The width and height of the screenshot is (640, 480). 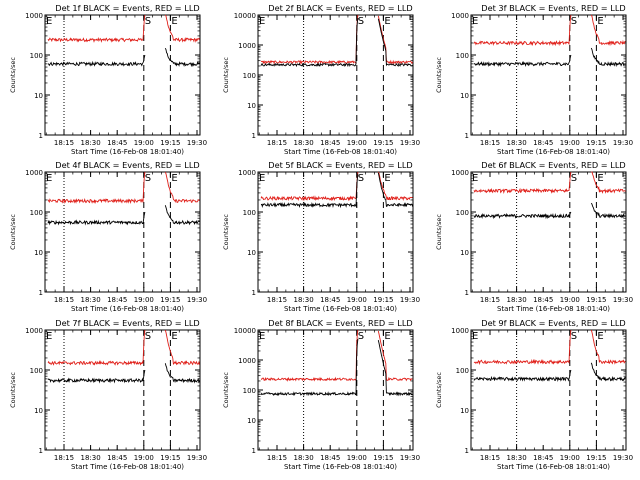 What do you see at coordinates (340, 165) in the screenshot?
I see `chart-title: Det 5f BLACK = Events, RED = LLD` at bounding box center [340, 165].